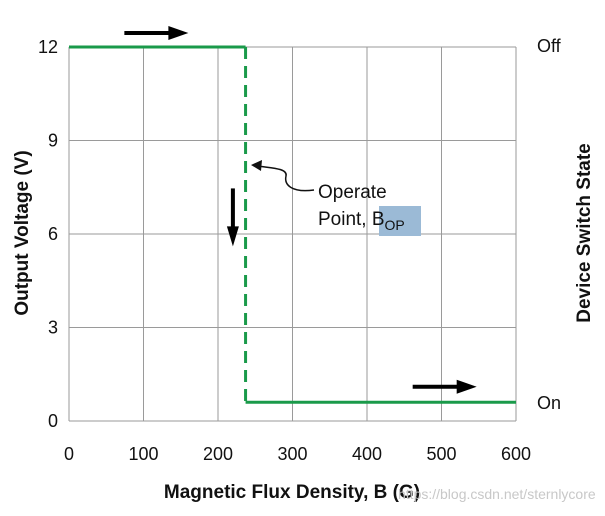 The height and width of the screenshot is (516, 605). Describe the element at coordinates (292, 454) in the screenshot. I see `x-tick-label-300: 300` at that location.